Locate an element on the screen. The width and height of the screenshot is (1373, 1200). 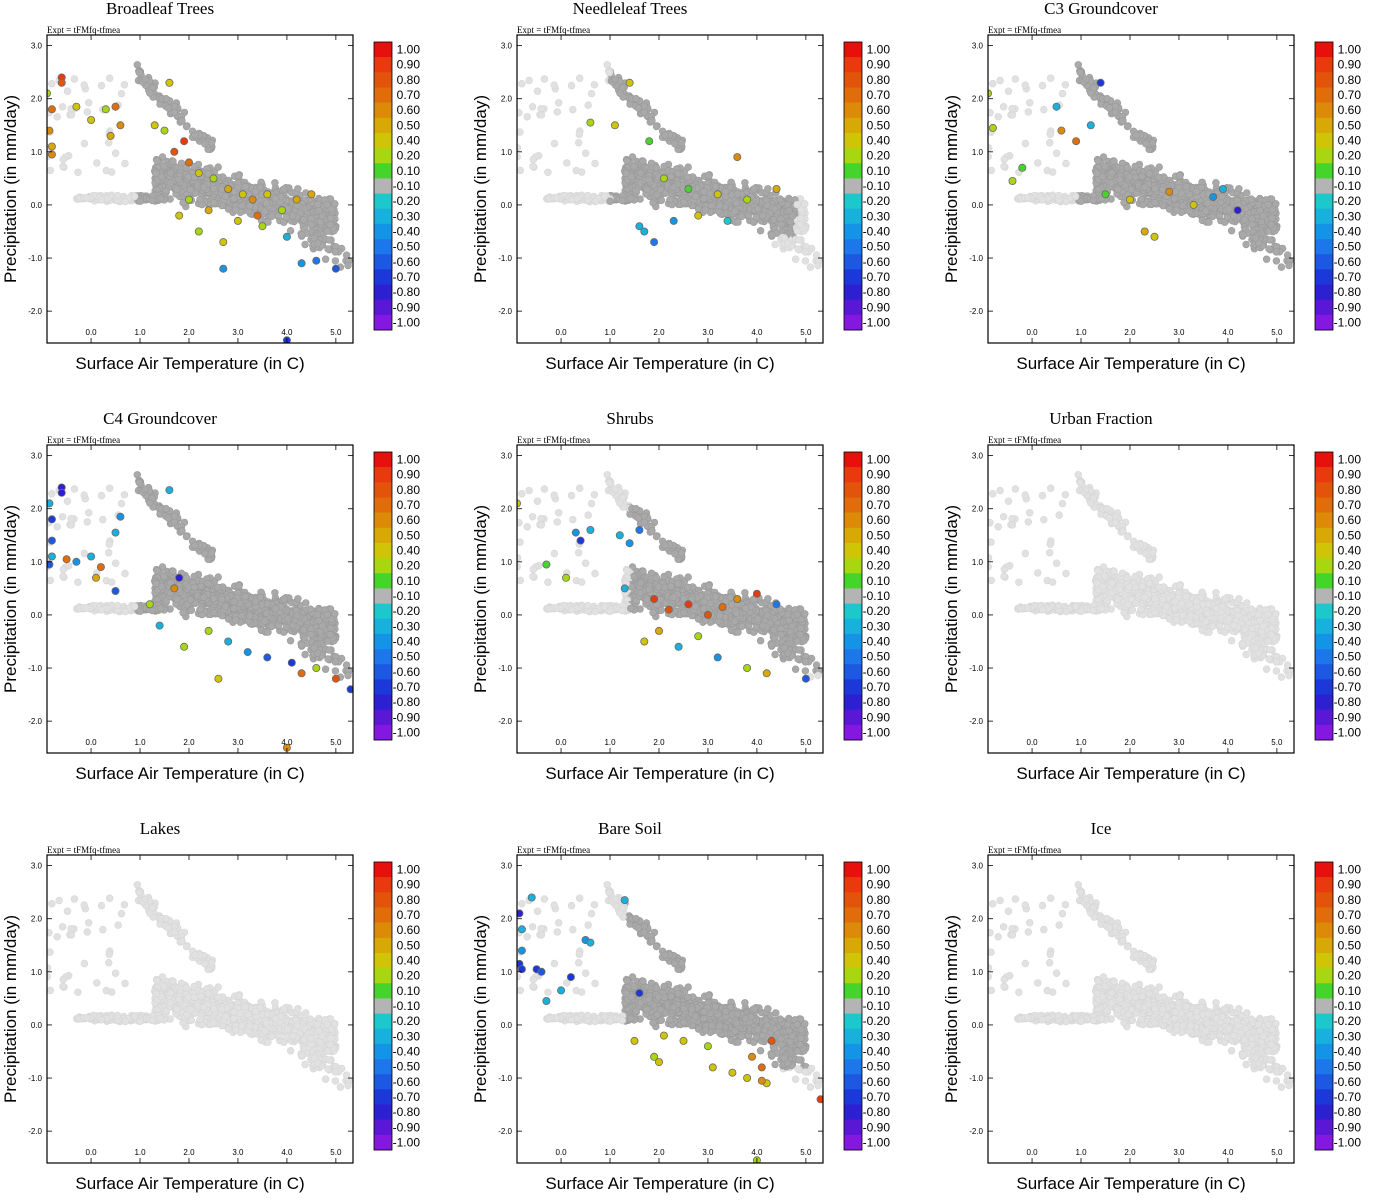
colorbar-label: -0.20 is located at coordinates (407, 201).